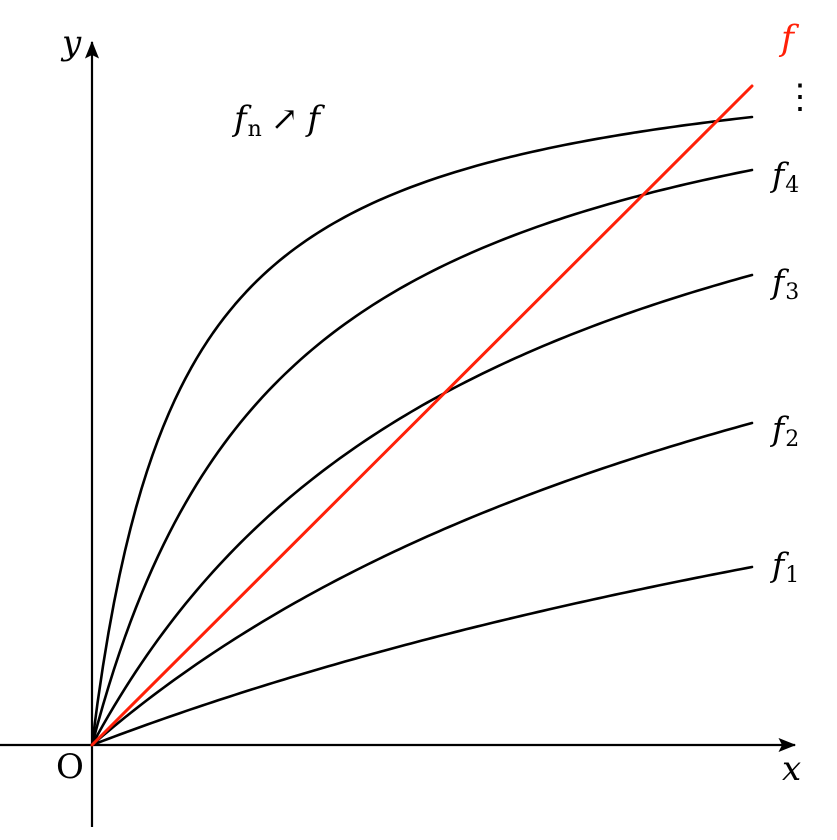 This screenshot has height=840, width=837. I want to click on increases-to-arrow-icon: ↗, so click(284, 118).